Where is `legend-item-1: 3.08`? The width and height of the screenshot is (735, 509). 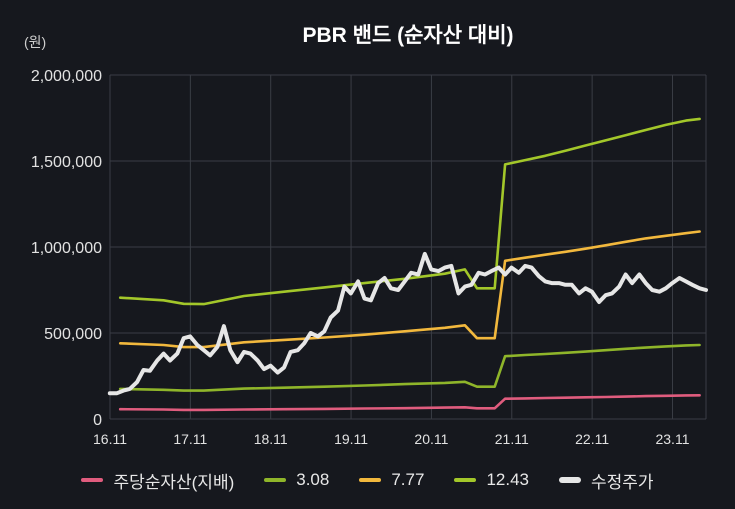 legend-item-1: 3.08 is located at coordinates (296, 480).